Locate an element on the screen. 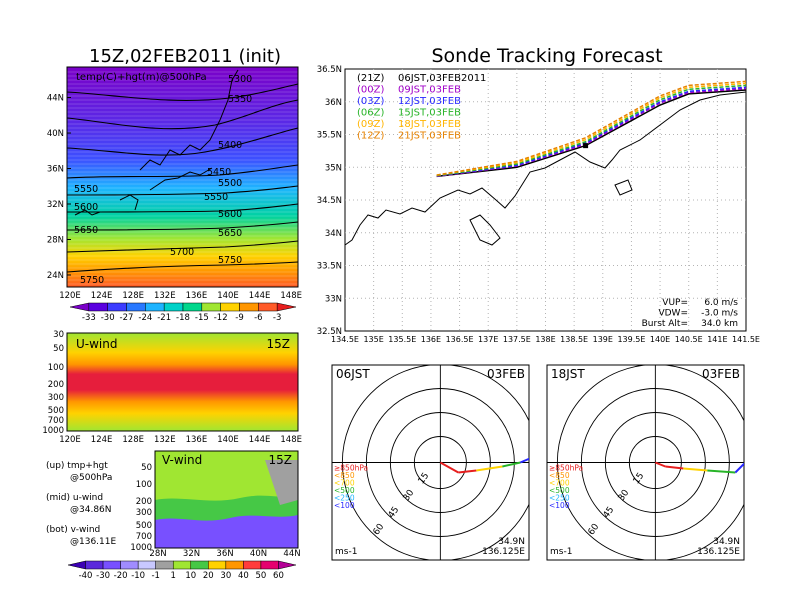 The width and height of the screenshot is (792, 612). y-tick-label: 500 is located at coordinates (144, 526).